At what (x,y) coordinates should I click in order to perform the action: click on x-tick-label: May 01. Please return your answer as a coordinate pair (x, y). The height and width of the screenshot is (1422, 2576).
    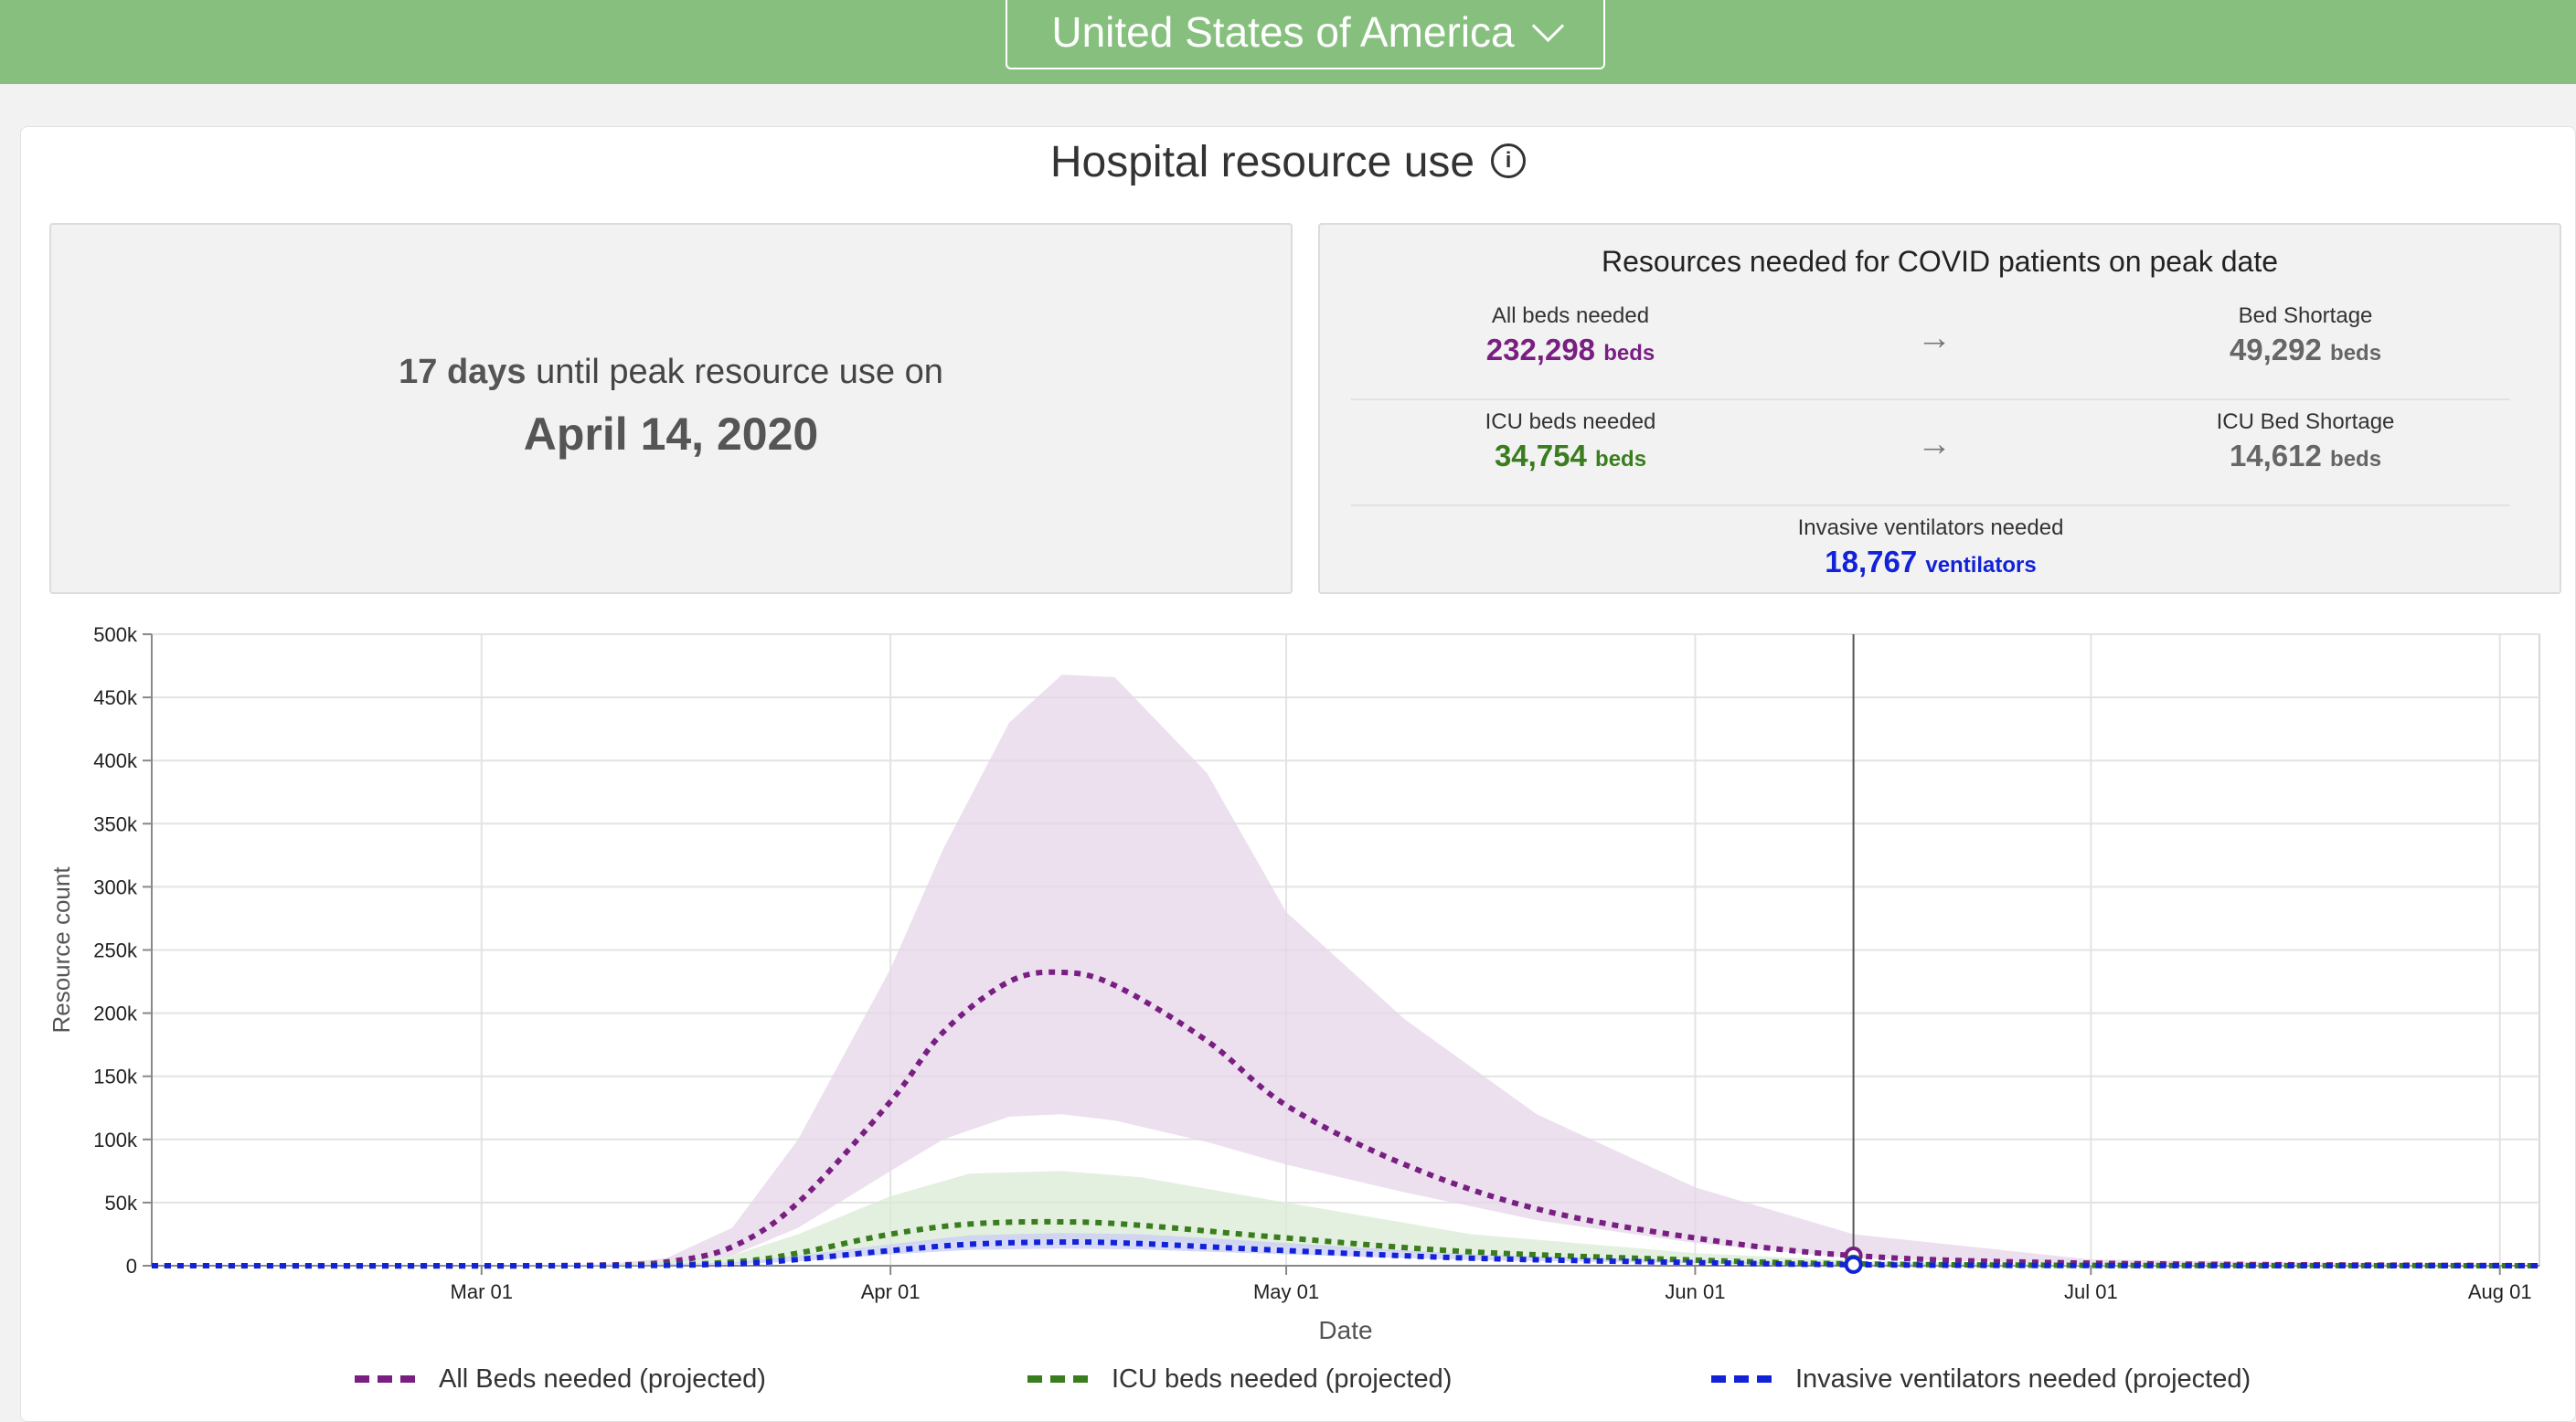
    Looking at the image, I should click on (1286, 1291).